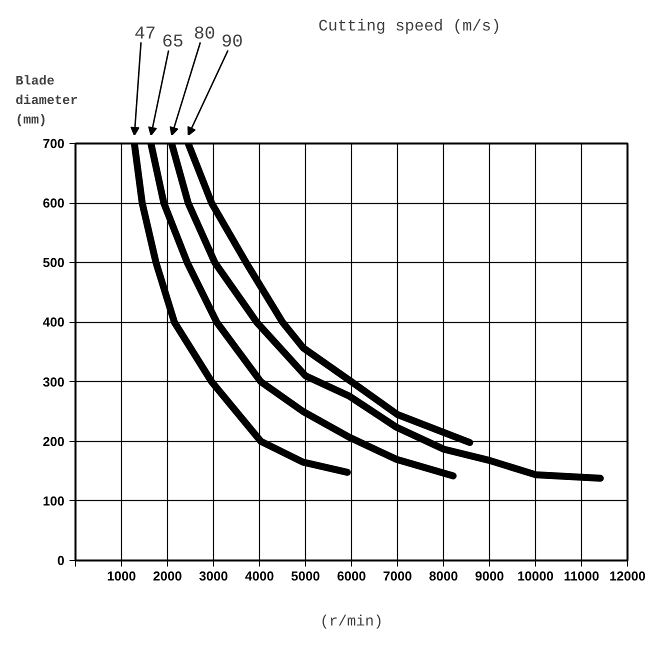 Image resolution: width=662 pixels, height=650 pixels. Describe the element at coordinates (535, 576) in the screenshot. I see `x-tick-label: 10000` at that location.